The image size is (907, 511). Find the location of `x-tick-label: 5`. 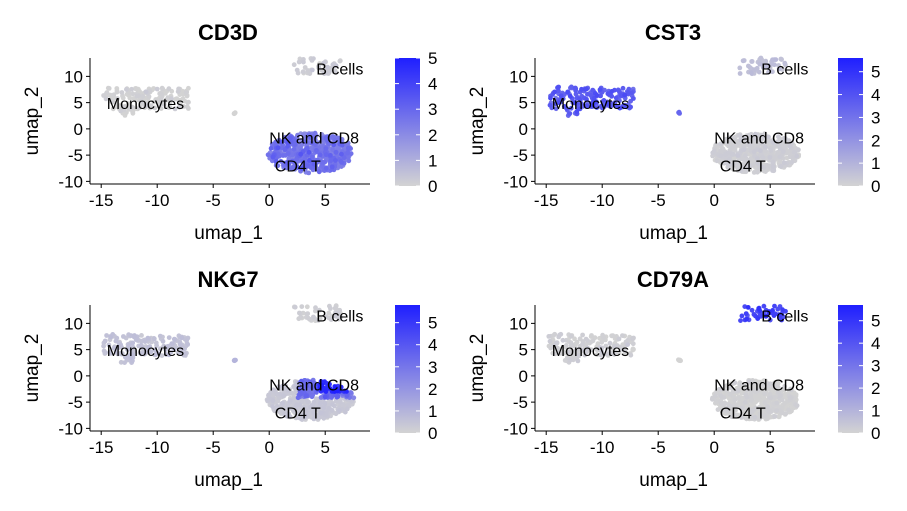

x-tick-label: 5 is located at coordinates (769, 200).